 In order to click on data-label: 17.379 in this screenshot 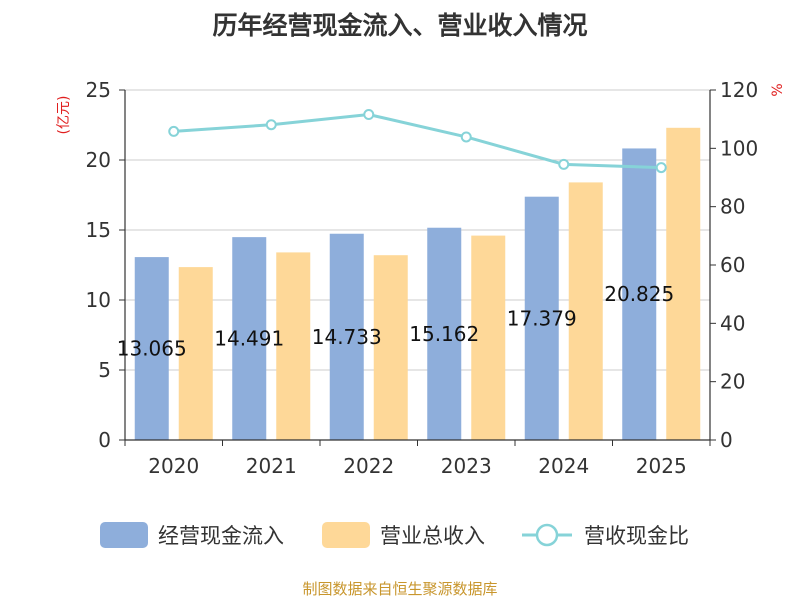, I will do `click(542, 318)`.